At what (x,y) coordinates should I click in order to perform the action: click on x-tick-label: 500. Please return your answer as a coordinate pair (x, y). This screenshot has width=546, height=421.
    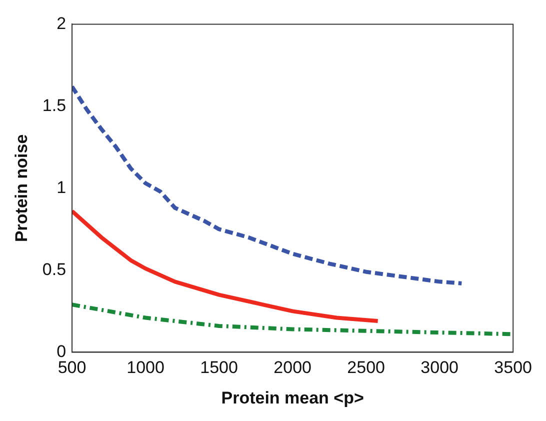
    Looking at the image, I should click on (72, 368).